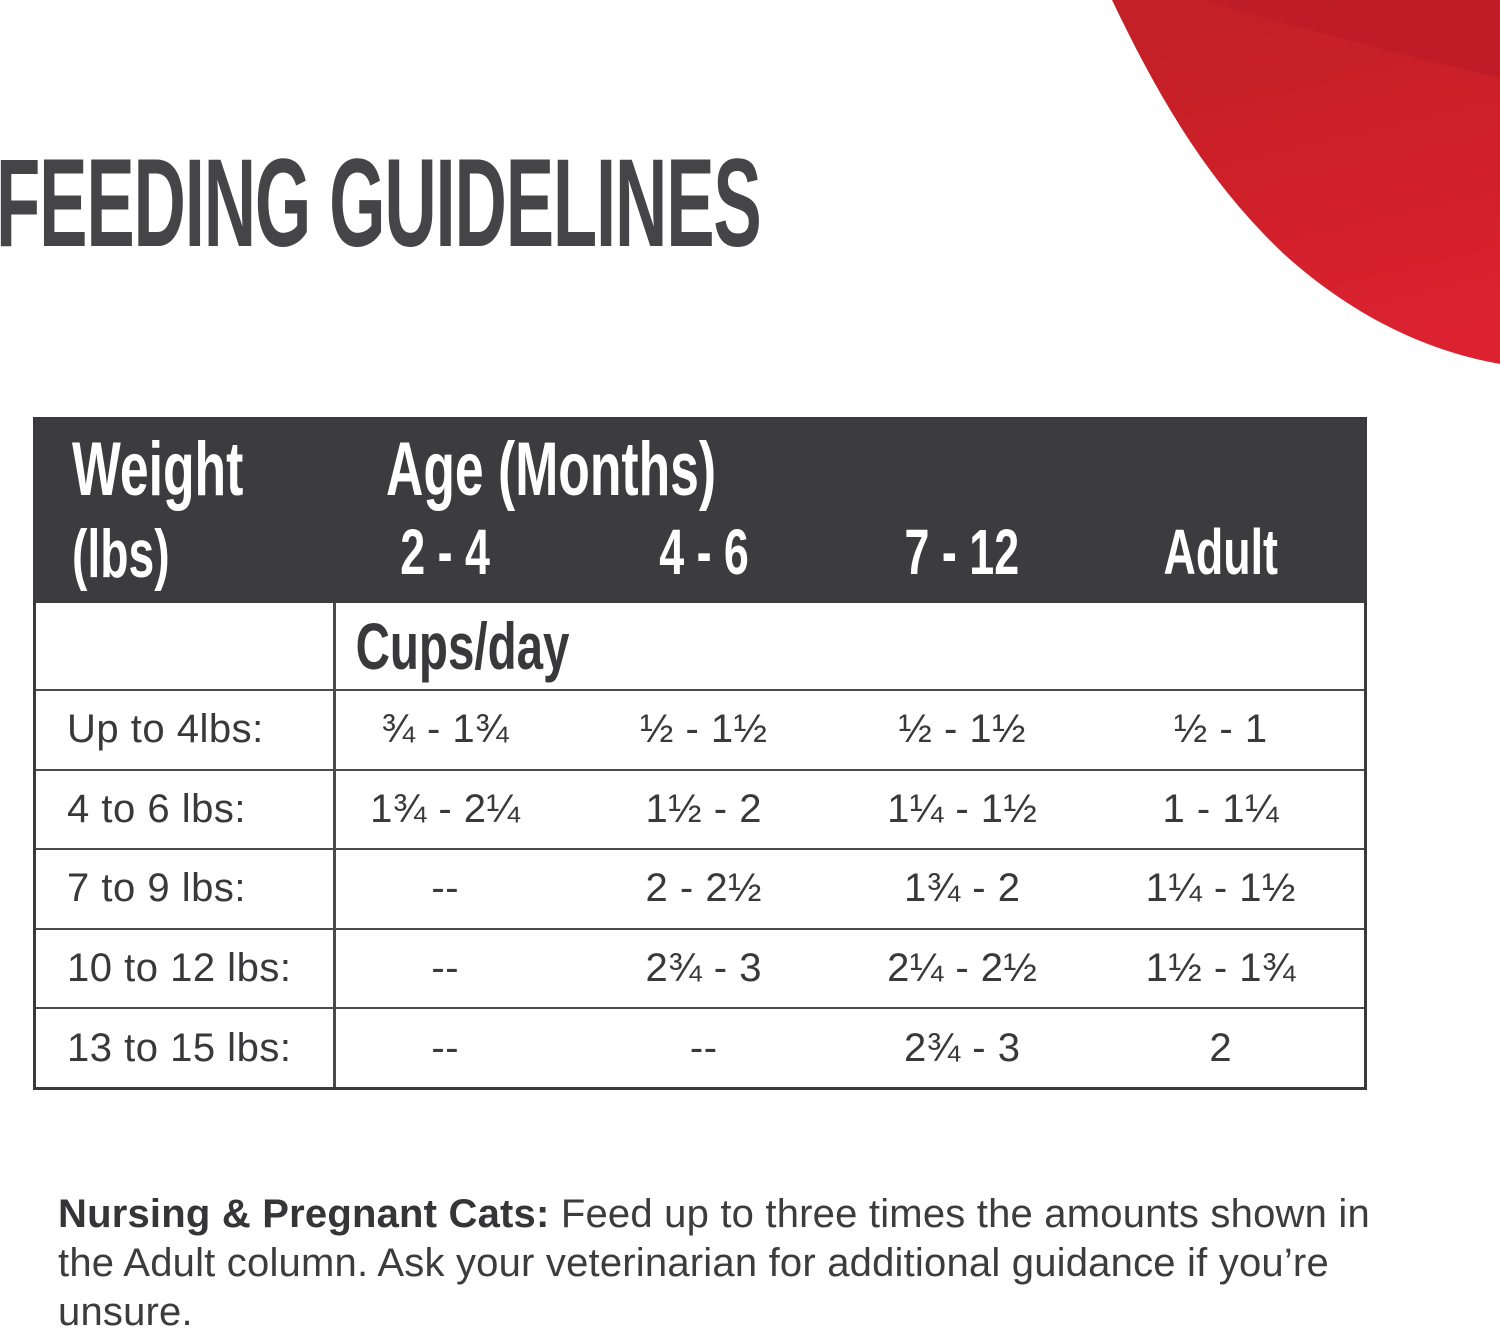 This screenshot has height=1337, width=1500. I want to click on row-label: 13 to 15 lbs:, so click(179, 1047).